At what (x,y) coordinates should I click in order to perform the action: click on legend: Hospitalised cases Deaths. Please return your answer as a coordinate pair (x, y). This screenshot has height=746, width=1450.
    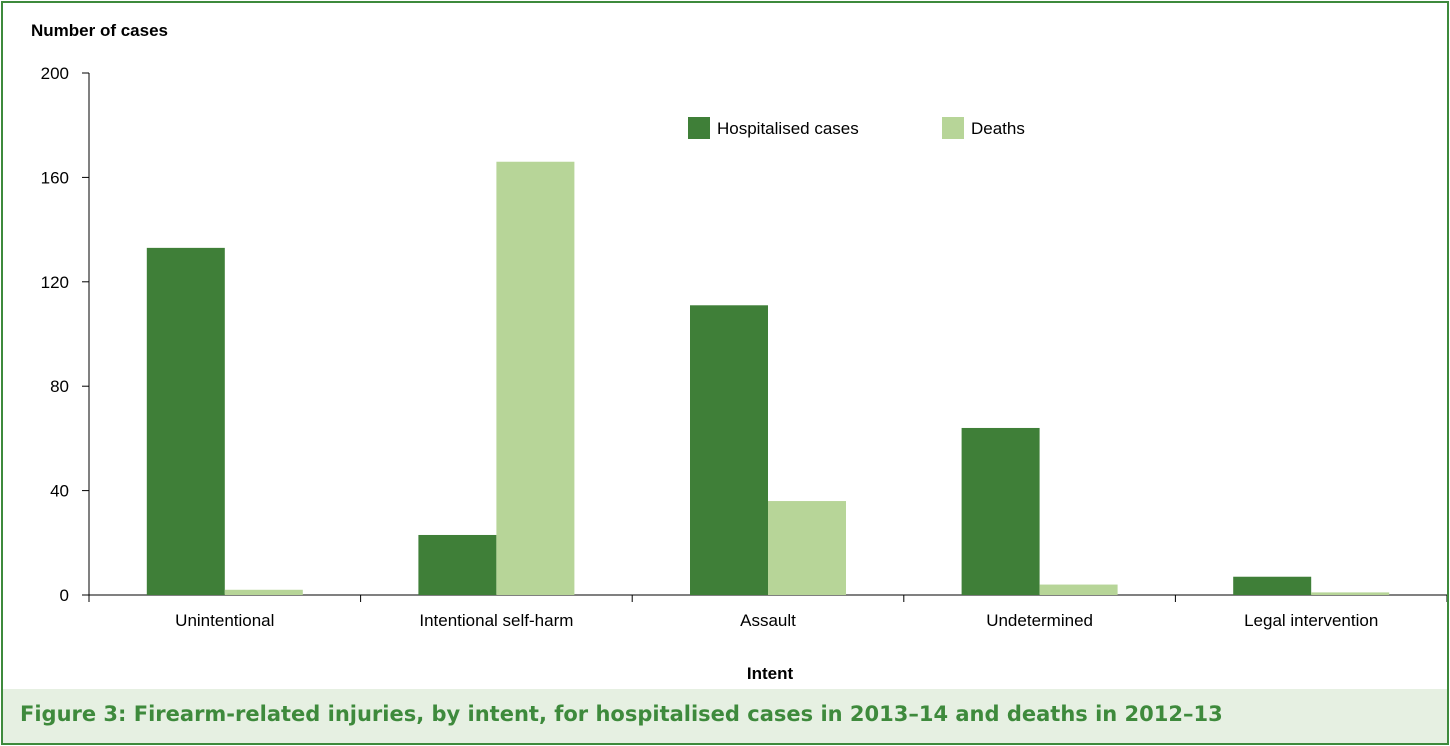
    Looking at the image, I should click on (856, 128).